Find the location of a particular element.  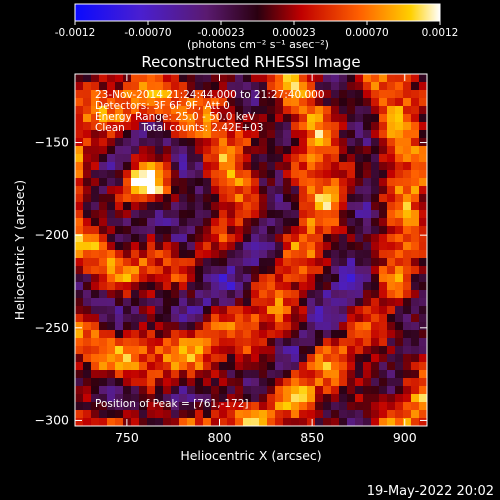

x-tick-label: 900 is located at coordinates (405, 437).